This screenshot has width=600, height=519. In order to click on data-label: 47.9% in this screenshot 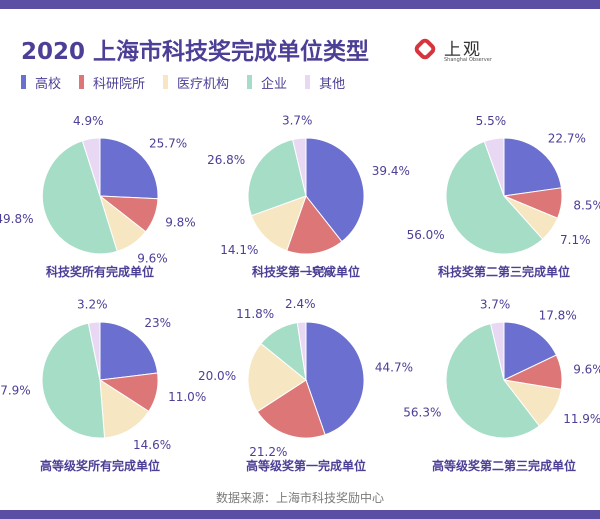, I will do `click(15, 391)`.